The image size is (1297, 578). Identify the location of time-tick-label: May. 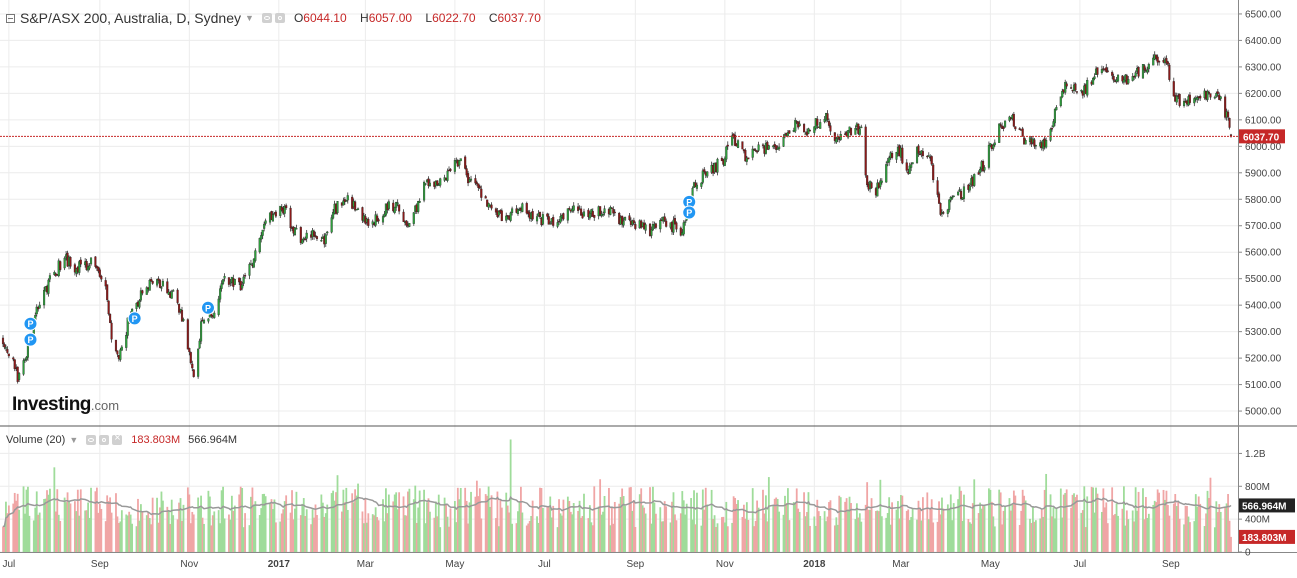
(454, 564).